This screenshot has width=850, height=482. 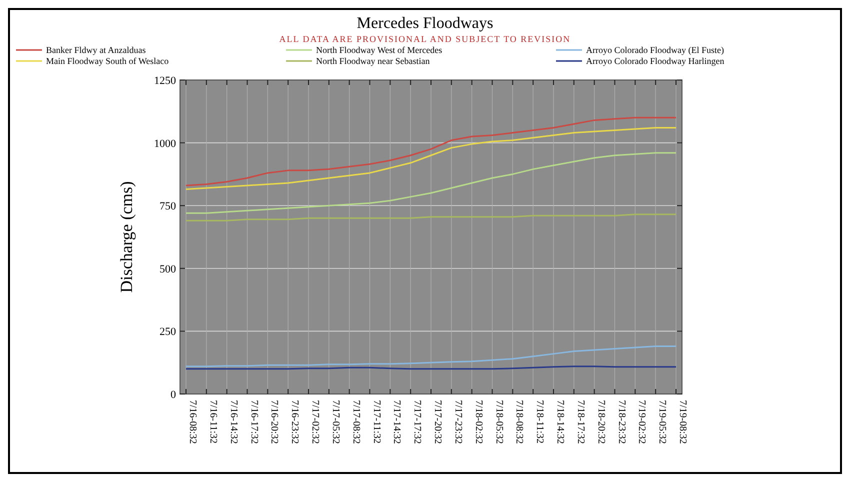 What do you see at coordinates (376, 422) in the screenshot?
I see `x-tick-label: 7/17-11:32` at bounding box center [376, 422].